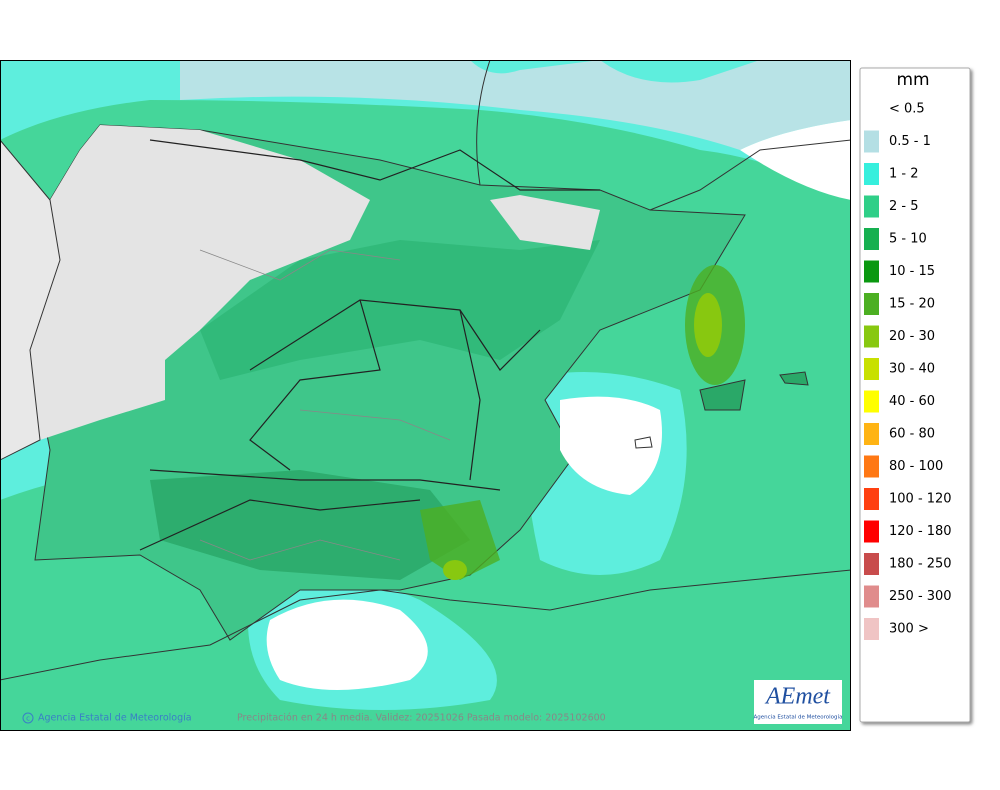 Image resolution: width=1000 pixels, height=790 pixels. What do you see at coordinates (912, 336) in the screenshot?
I see `legend-label: 20 - 30` at bounding box center [912, 336].